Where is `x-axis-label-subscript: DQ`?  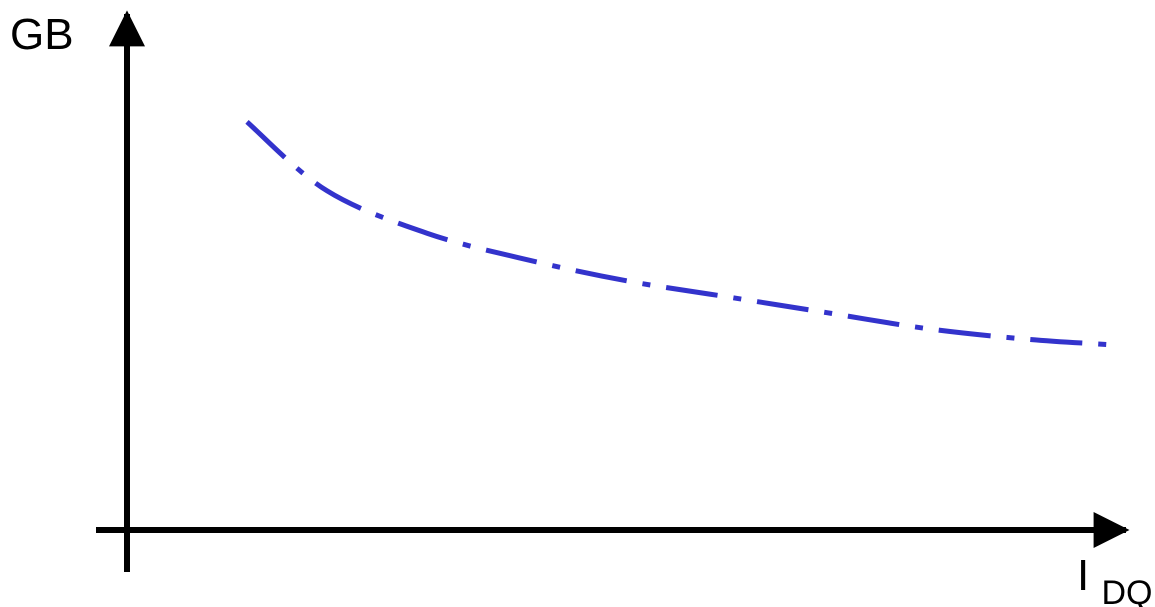
x-axis-label-subscript: DQ is located at coordinates (1126, 590).